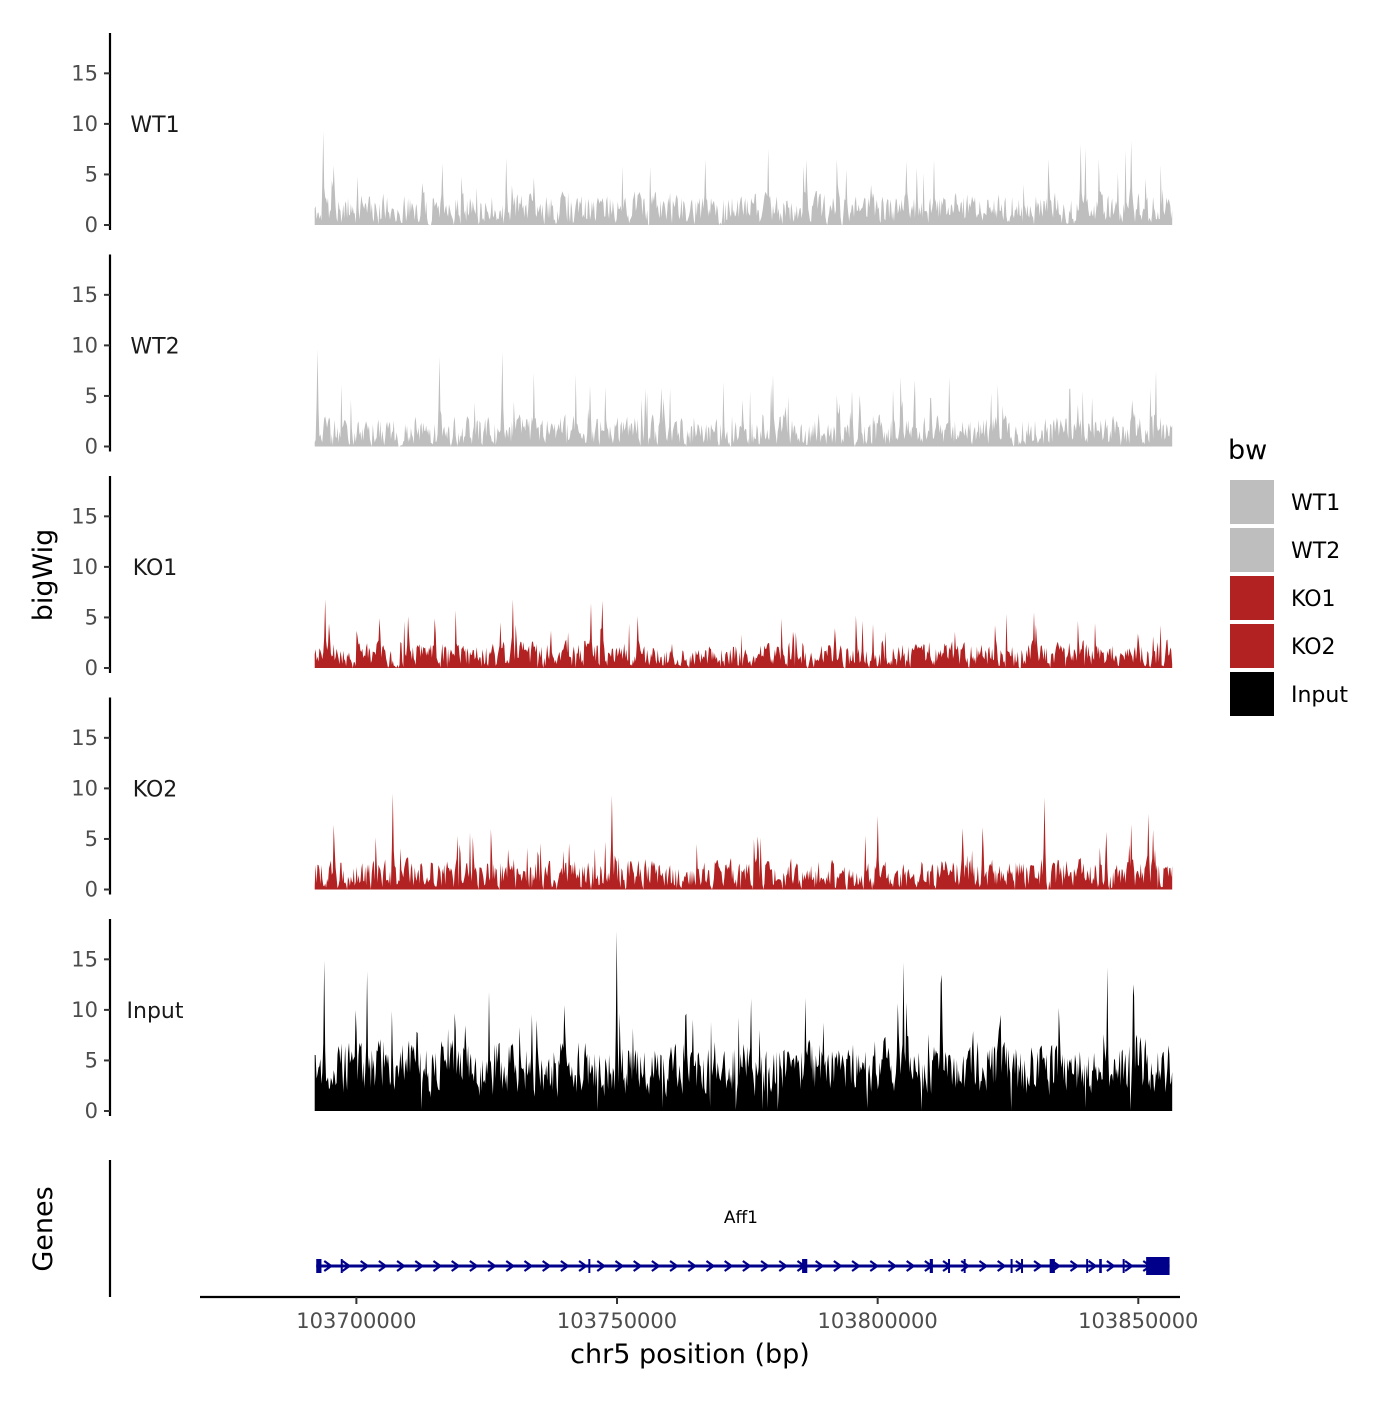 The height and width of the screenshot is (1404, 1400). Describe the element at coordinates (1313, 599) in the screenshot. I see `legend-label-ko1: KO1` at that location.